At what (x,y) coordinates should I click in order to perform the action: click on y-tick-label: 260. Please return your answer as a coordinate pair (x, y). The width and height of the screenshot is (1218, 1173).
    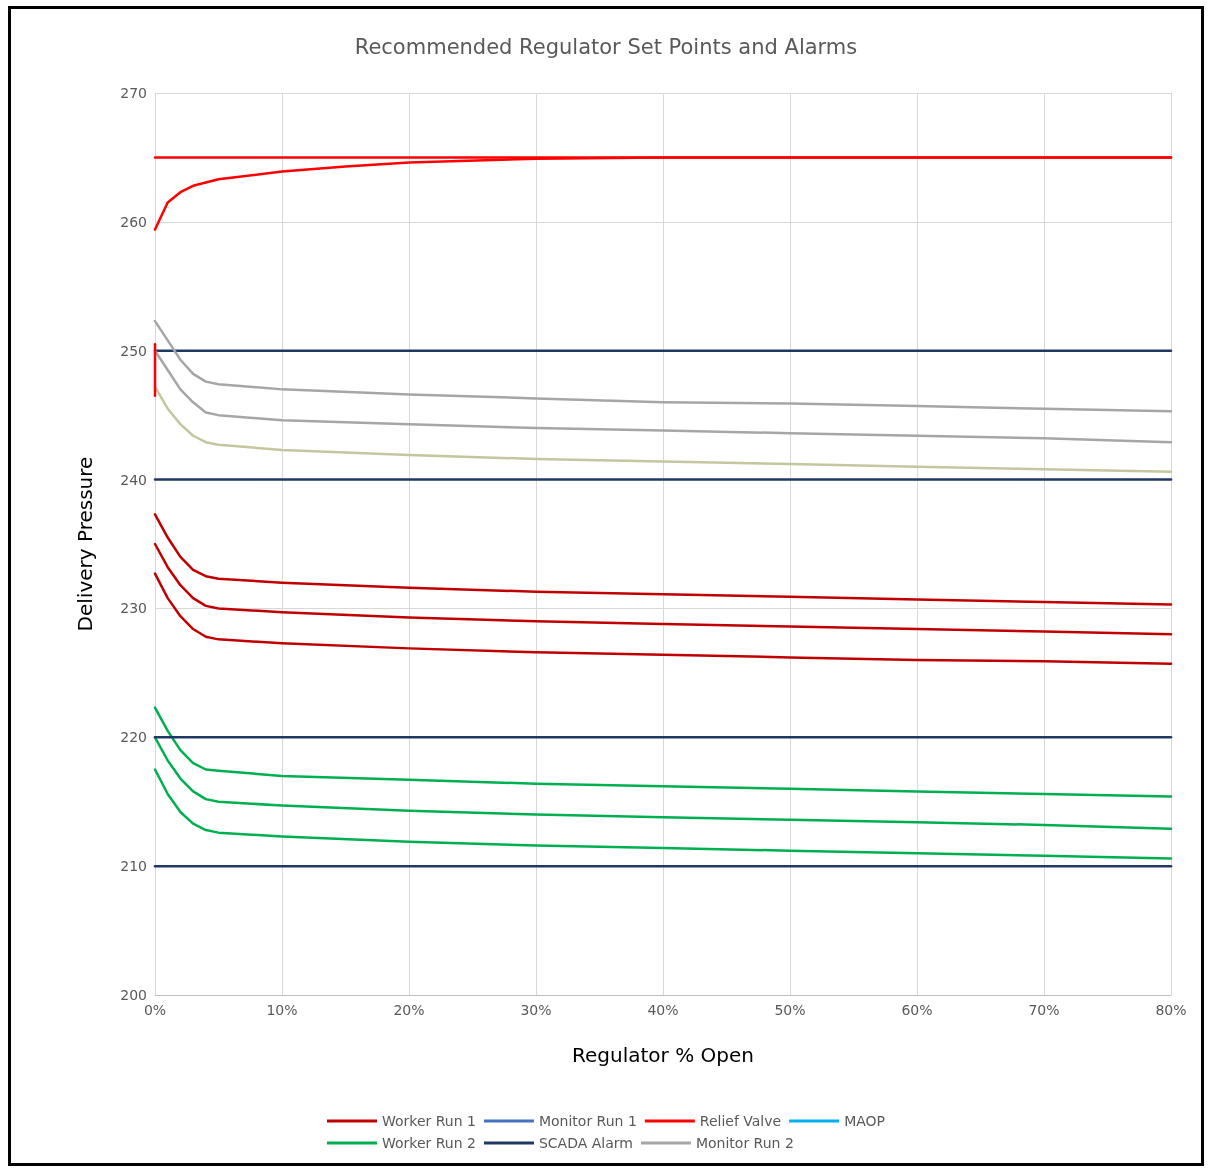
    Looking at the image, I should click on (133, 221).